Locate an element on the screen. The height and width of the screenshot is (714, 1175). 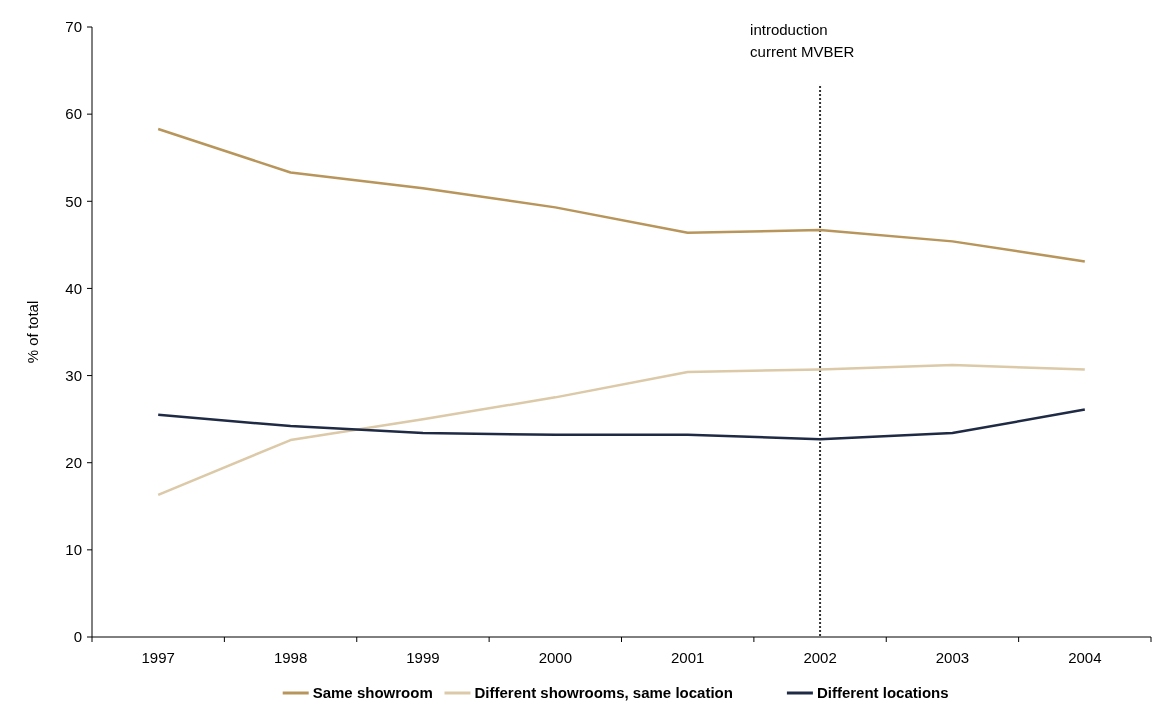
x-tick-label: 2000 is located at coordinates (555, 657).